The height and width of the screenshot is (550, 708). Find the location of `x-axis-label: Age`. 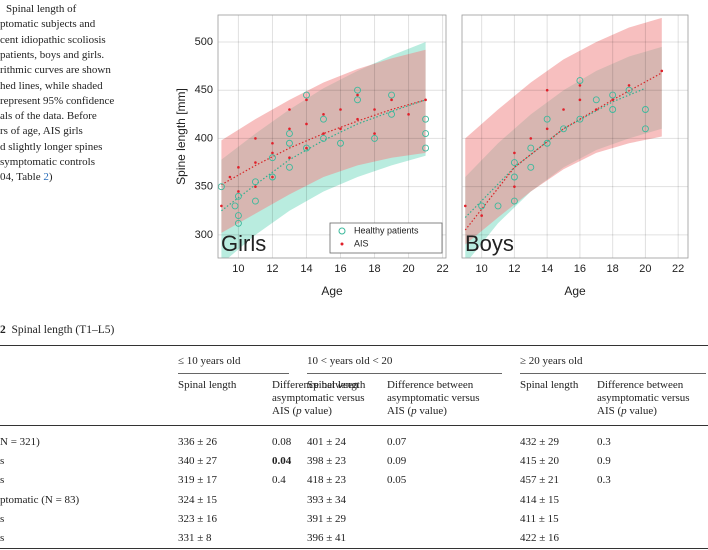

x-axis-label: Age is located at coordinates (575, 291).